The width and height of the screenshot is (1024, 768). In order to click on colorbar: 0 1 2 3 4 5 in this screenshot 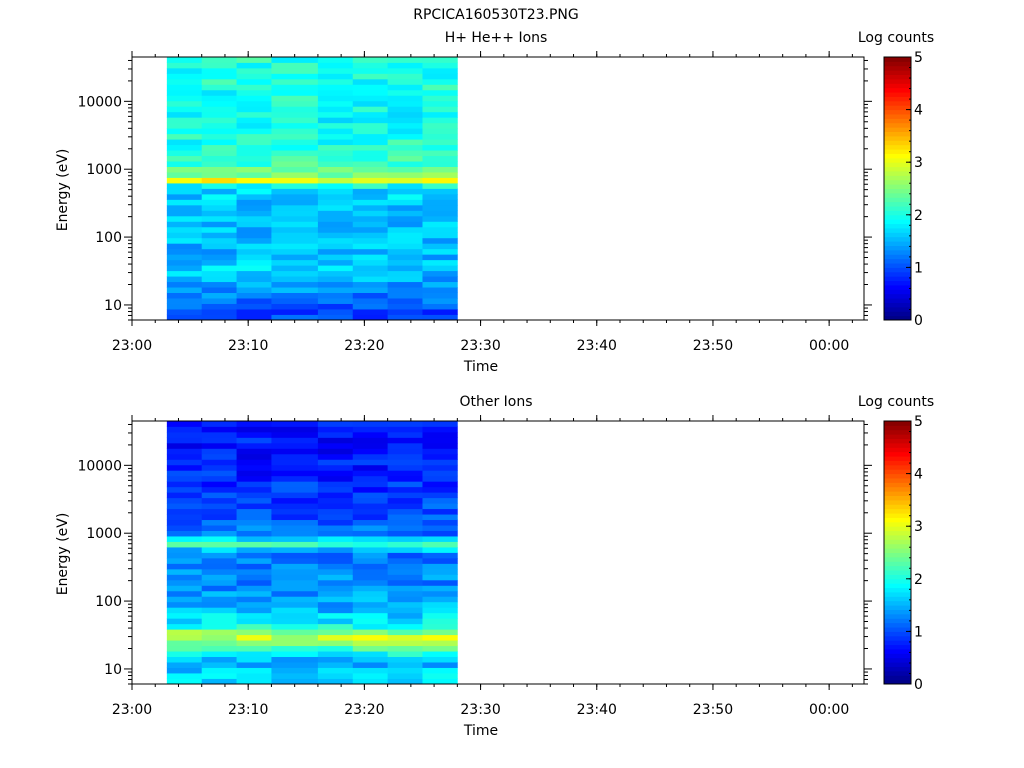, I will do `click(903, 189)`.